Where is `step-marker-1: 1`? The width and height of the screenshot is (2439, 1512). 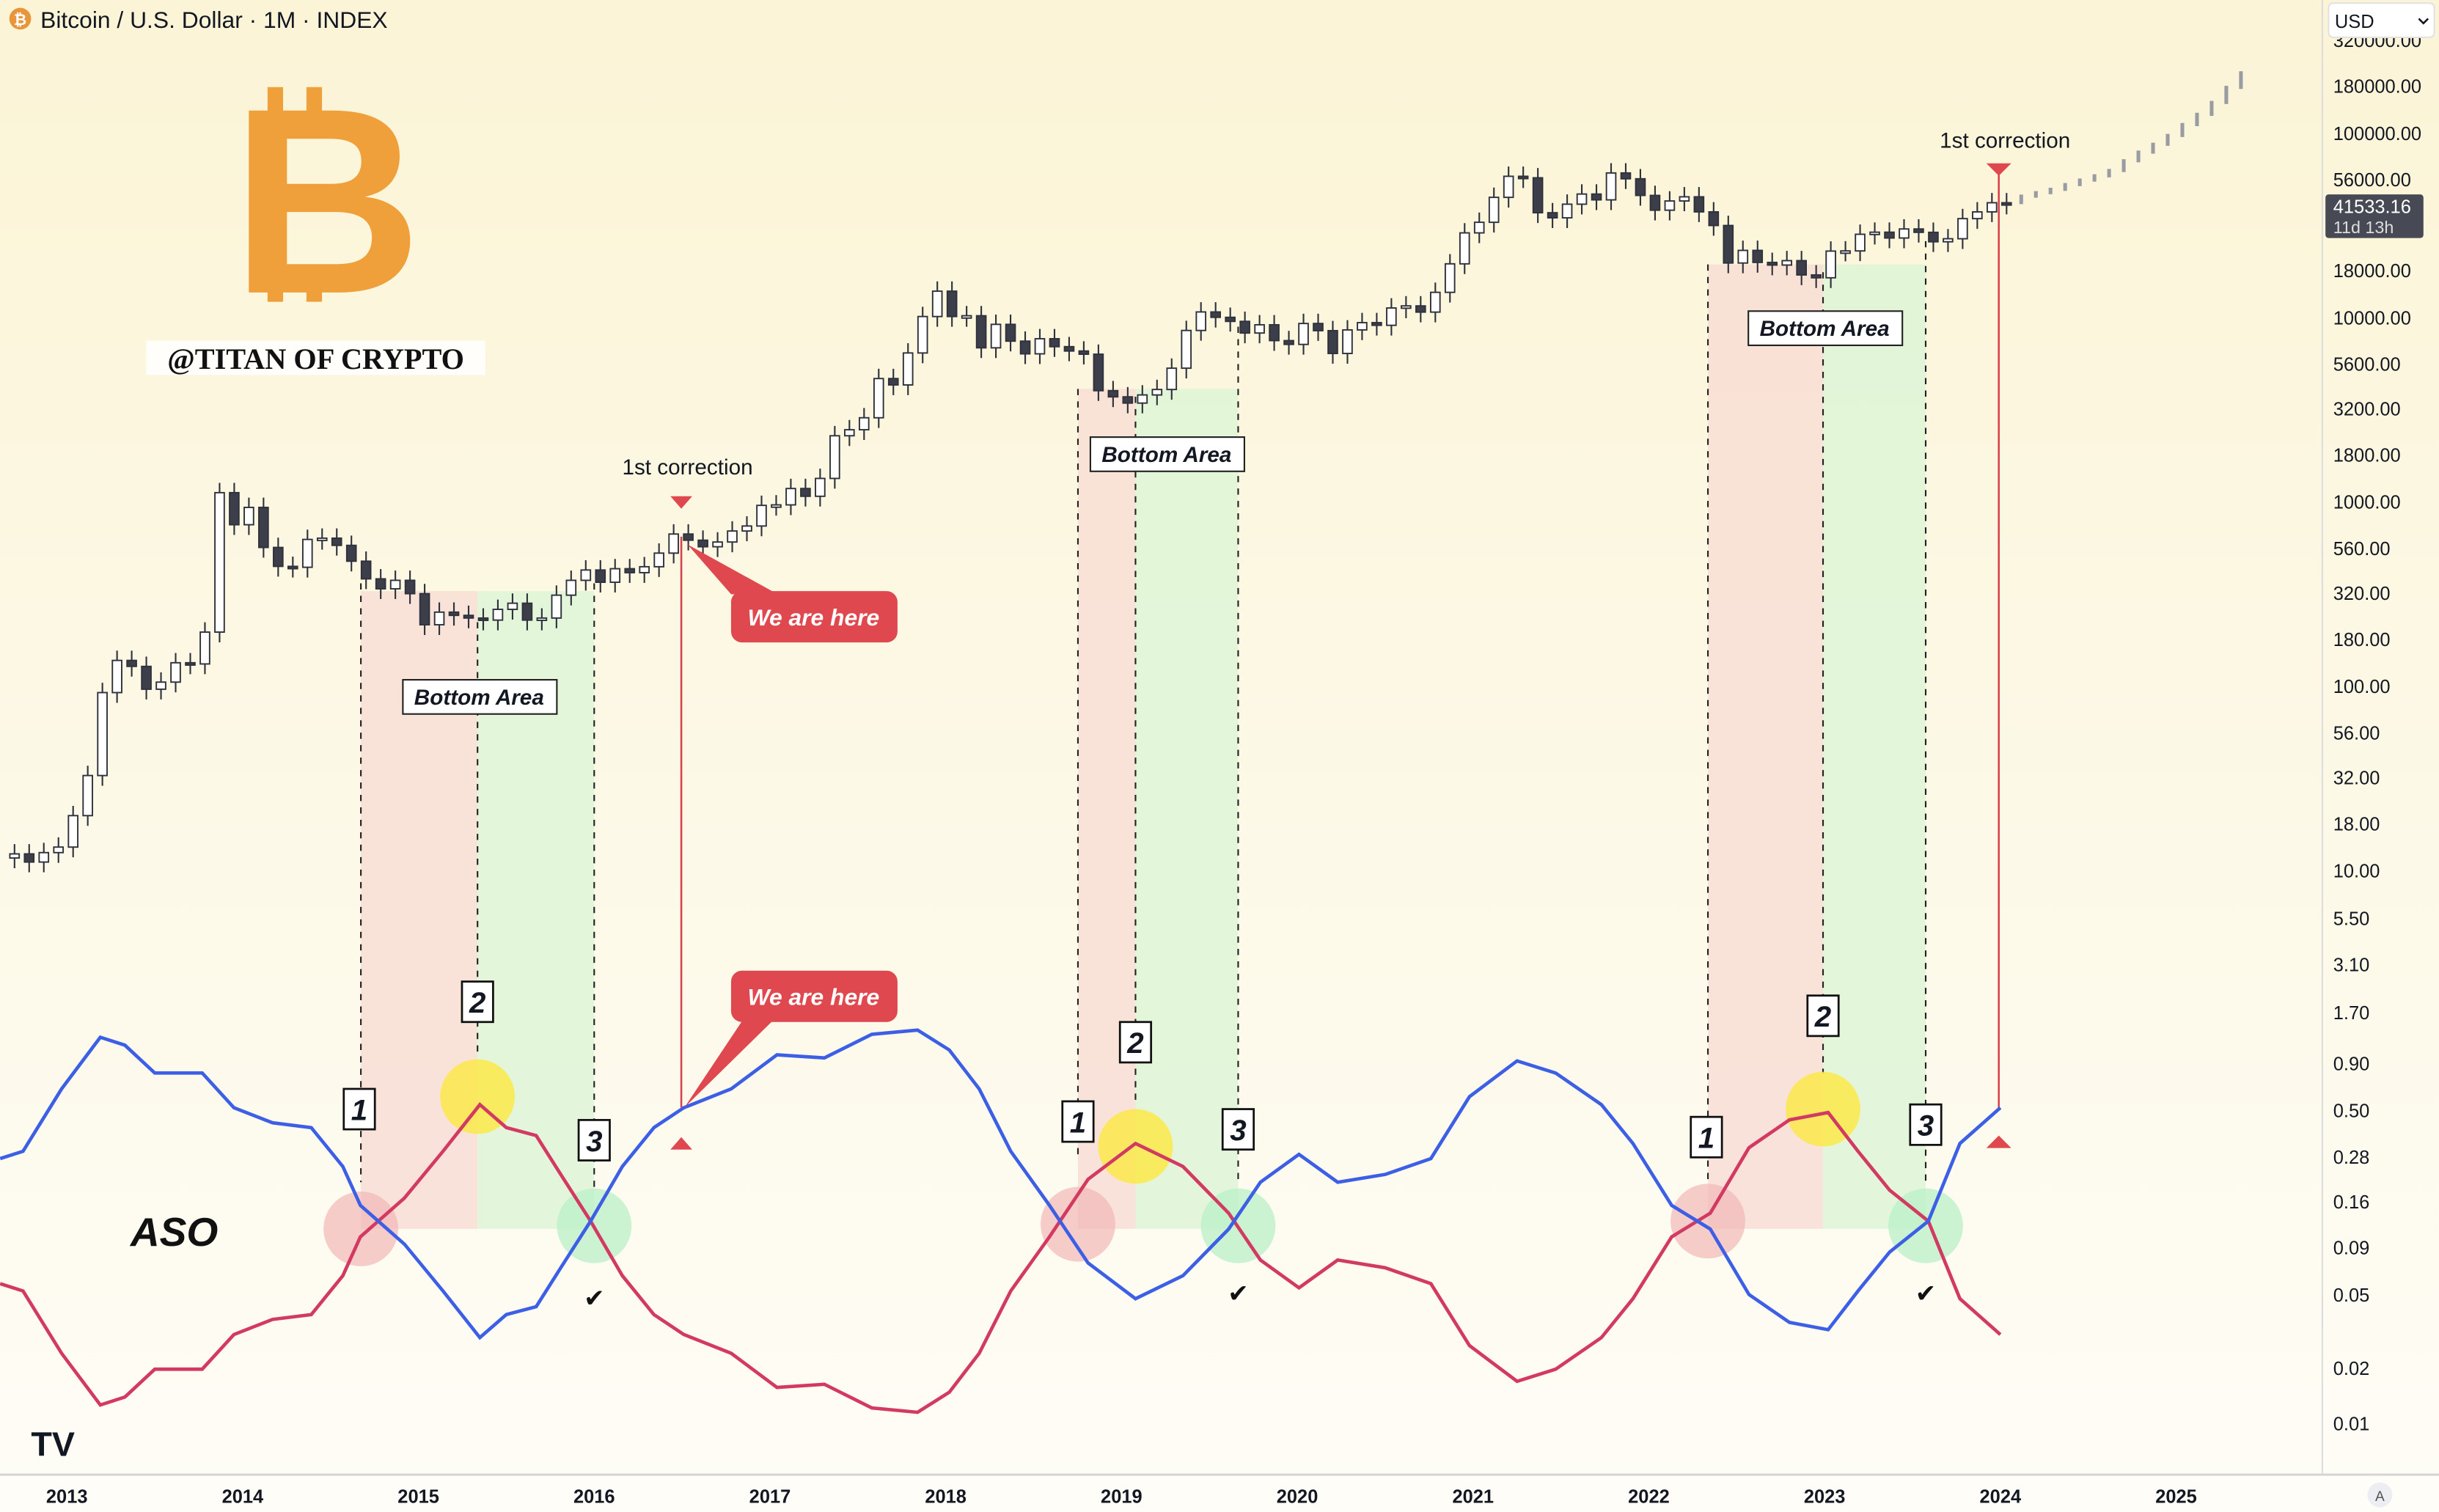
step-marker-1: 1 is located at coordinates (359, 1109).